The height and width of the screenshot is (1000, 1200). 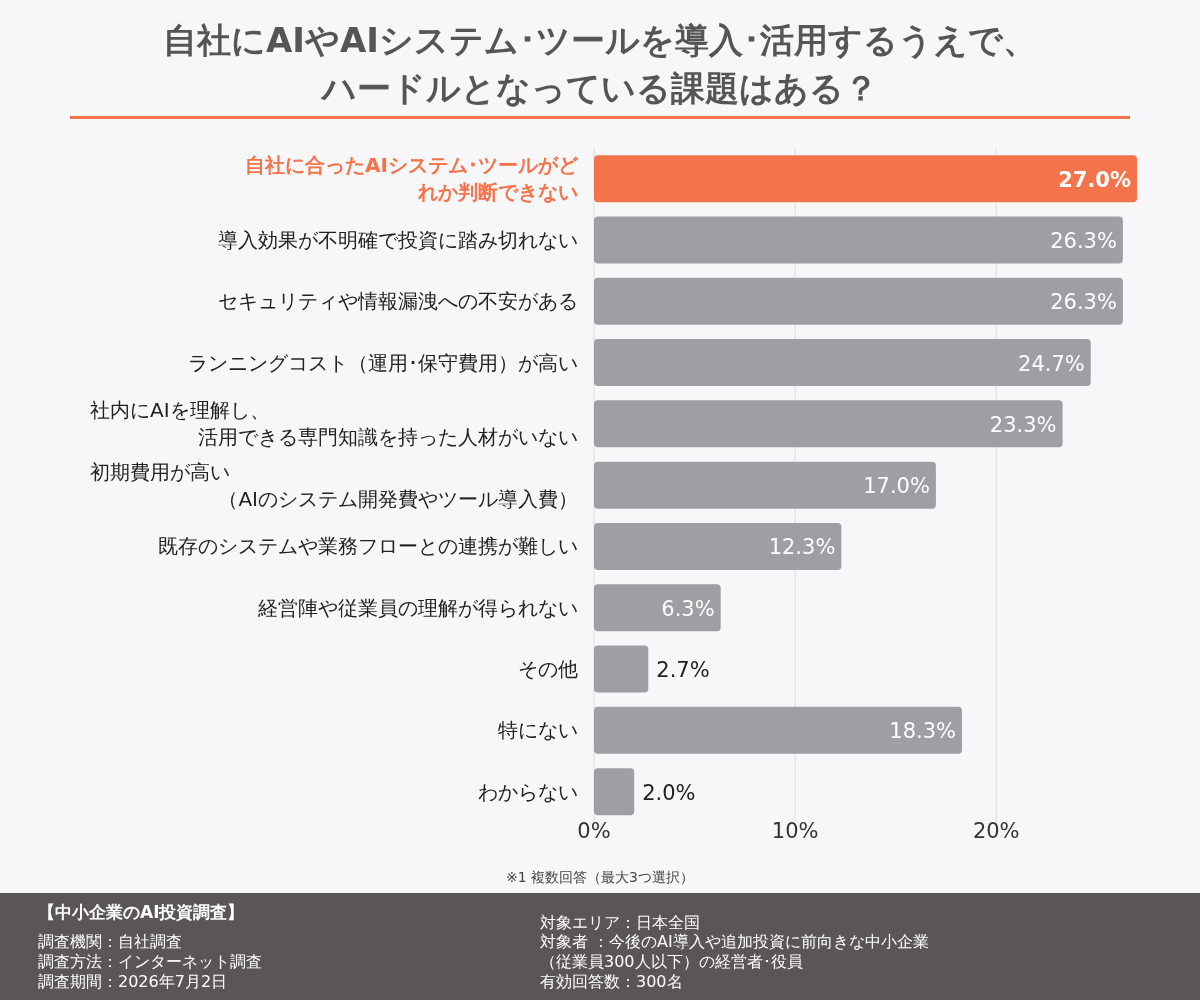 What do you see at coordinates (734, 951) in the screenshot?
I see `text: 対象者 ：今後のAI導入や追加投資に前向きな中小企業（従業員300人以下）の経営者･役員` at bounding box center [734, 951].